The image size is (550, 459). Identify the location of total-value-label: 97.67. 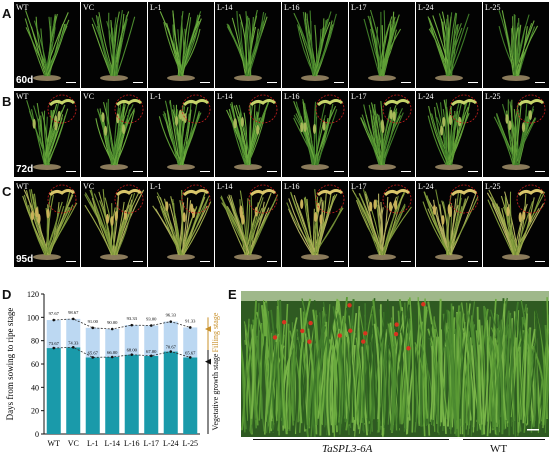
(54, 313).